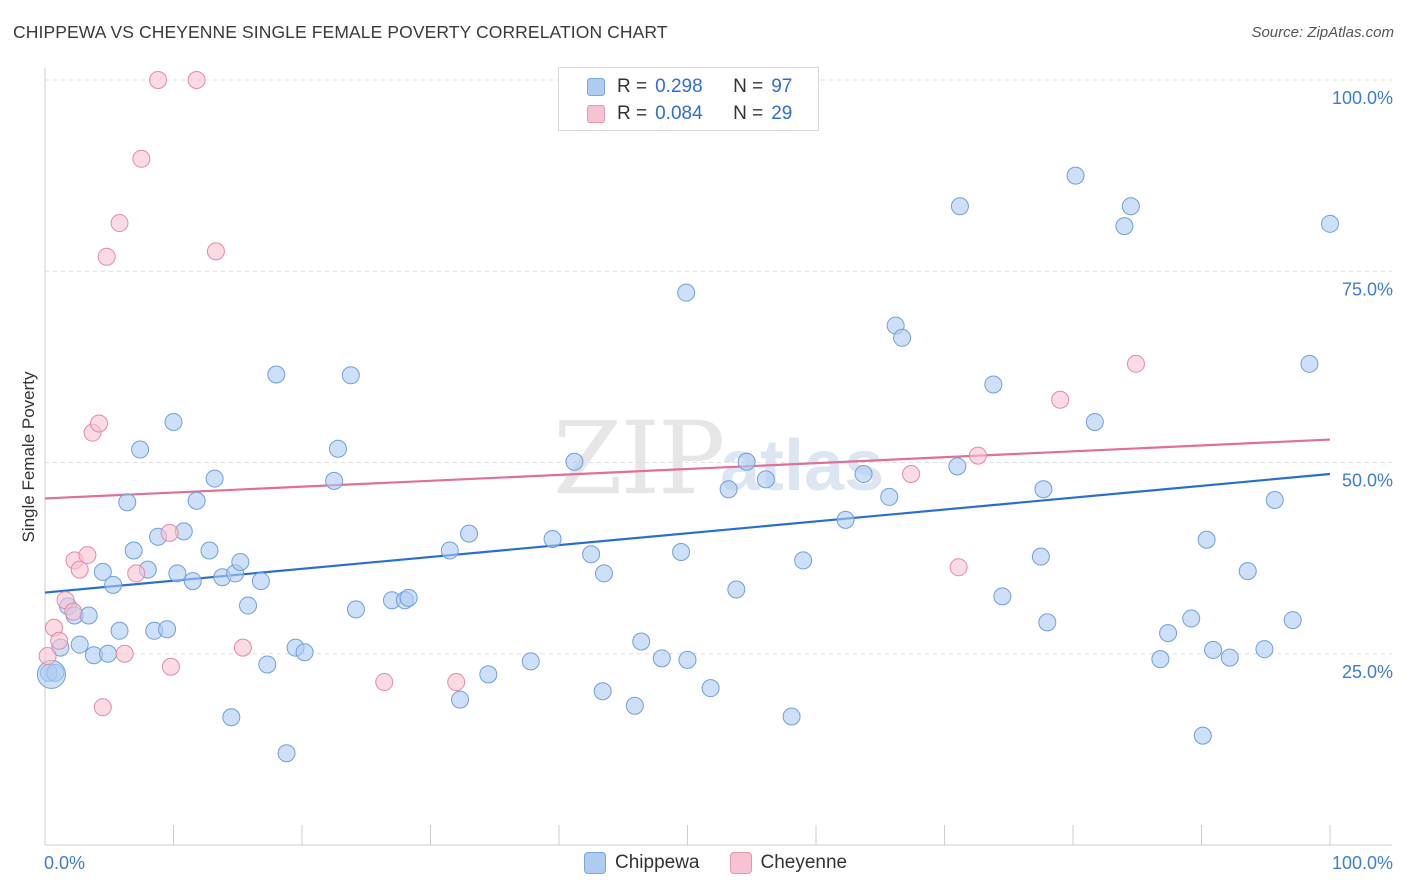 This screenshot has height=892, width=1406. What do you see at coordinates (1322, 32) in the screenshot?
I see `source-label: Source: ZipAtlas.com` at bounding box center [1322, 32].